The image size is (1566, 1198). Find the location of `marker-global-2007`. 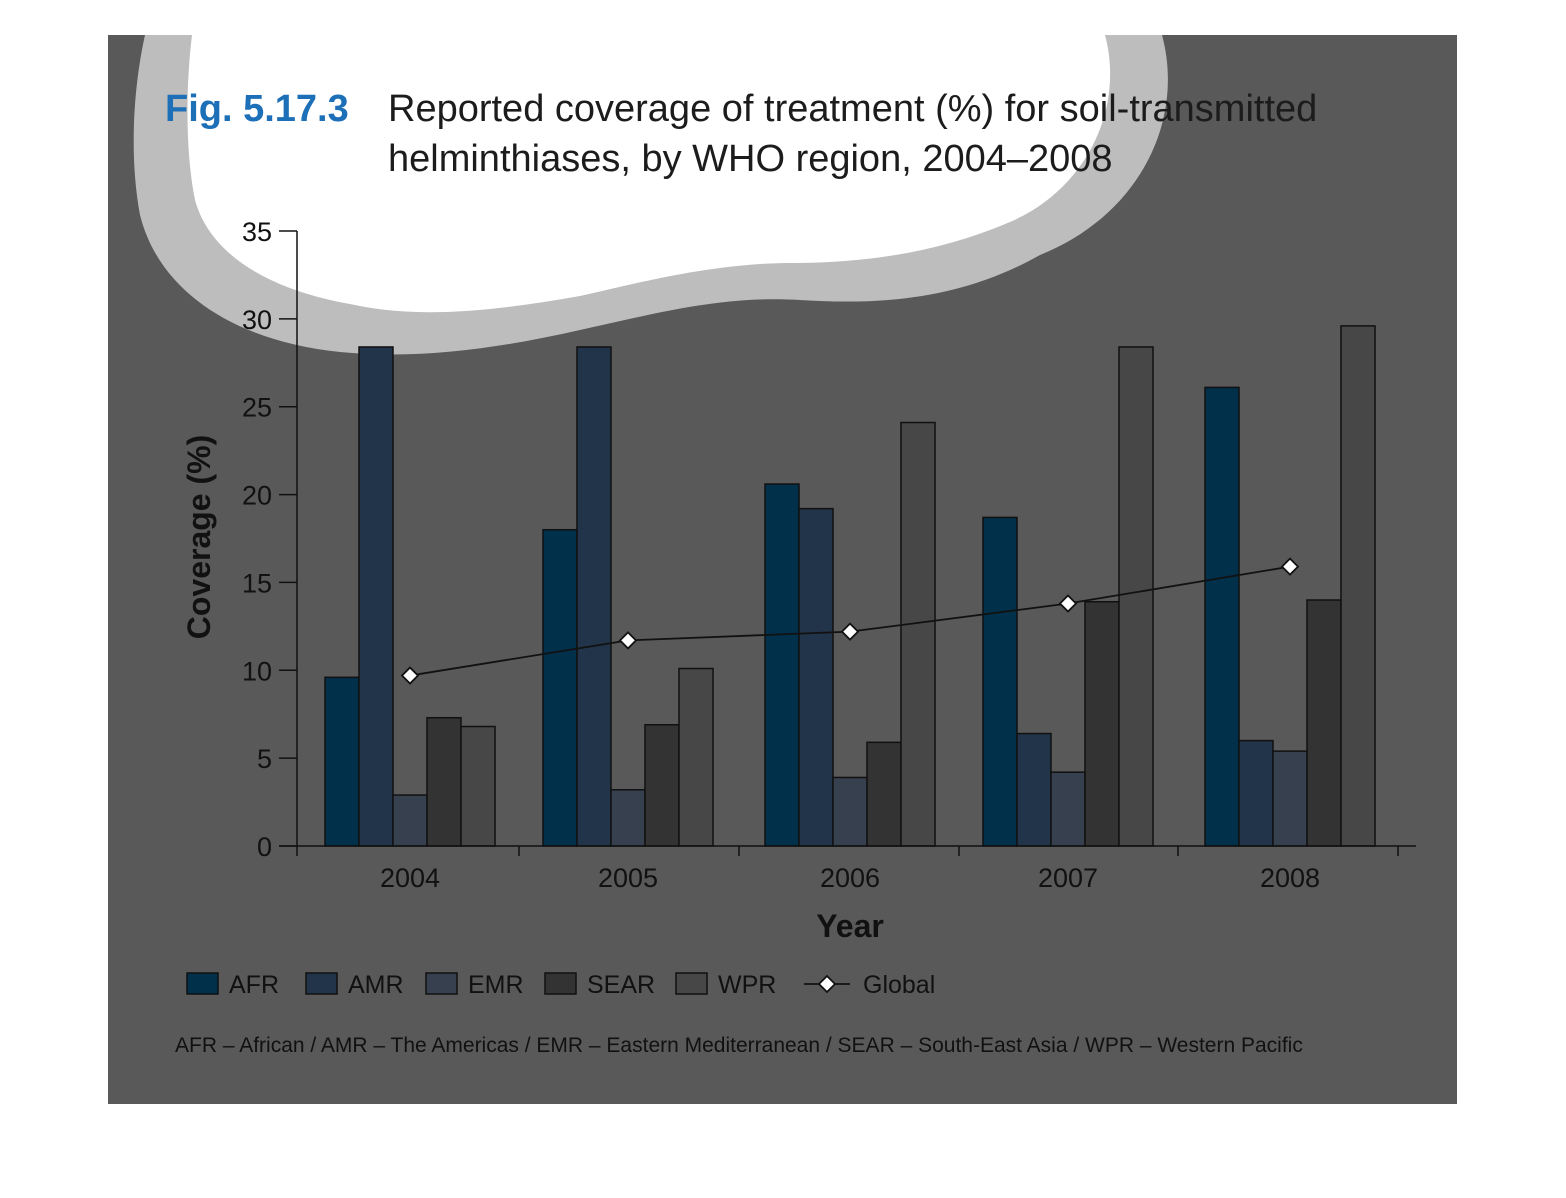

marker-global-2007 is located at coordinates (1068, 603).